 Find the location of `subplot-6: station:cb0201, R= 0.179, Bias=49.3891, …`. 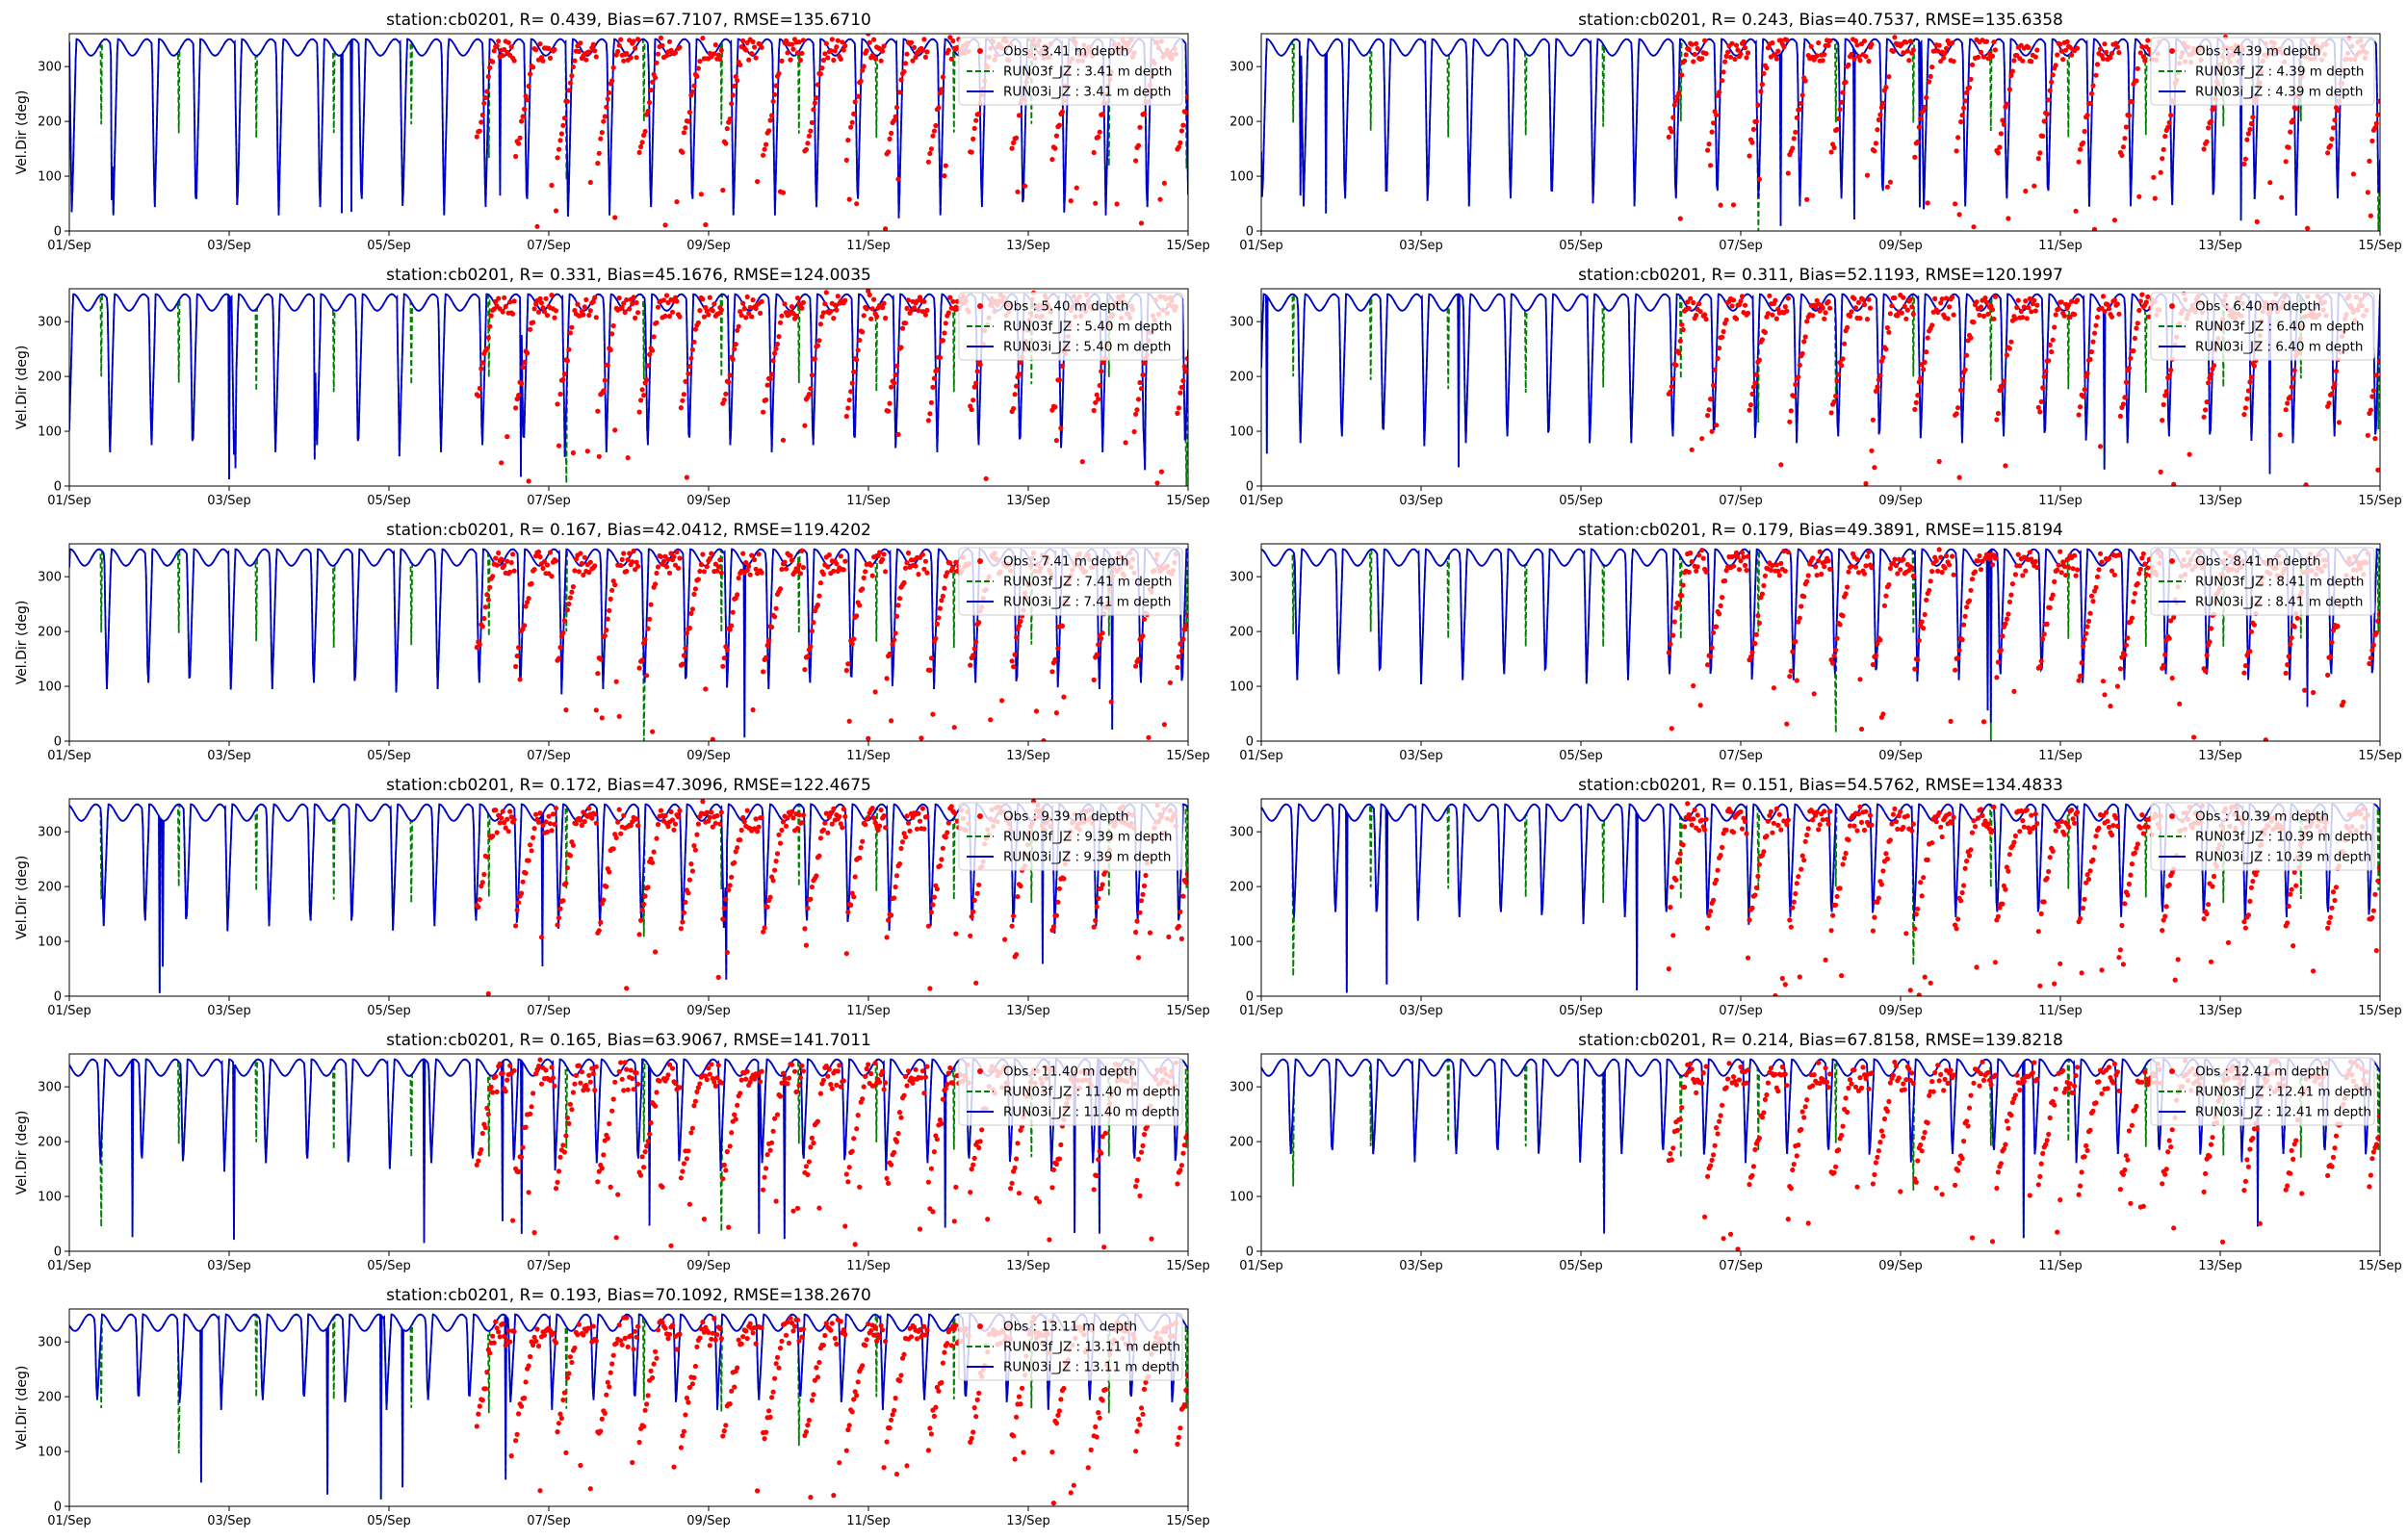

subplot-6: station:cb0201, R= 0.179, Bias=49.3891, … is located at coordinates (1815, 642).